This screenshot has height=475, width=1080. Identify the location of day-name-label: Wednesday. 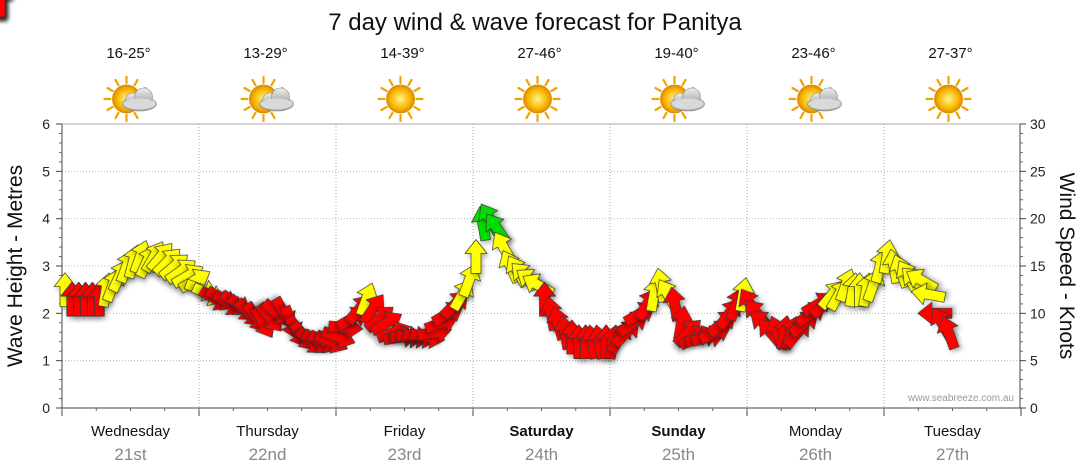
(130, 431).